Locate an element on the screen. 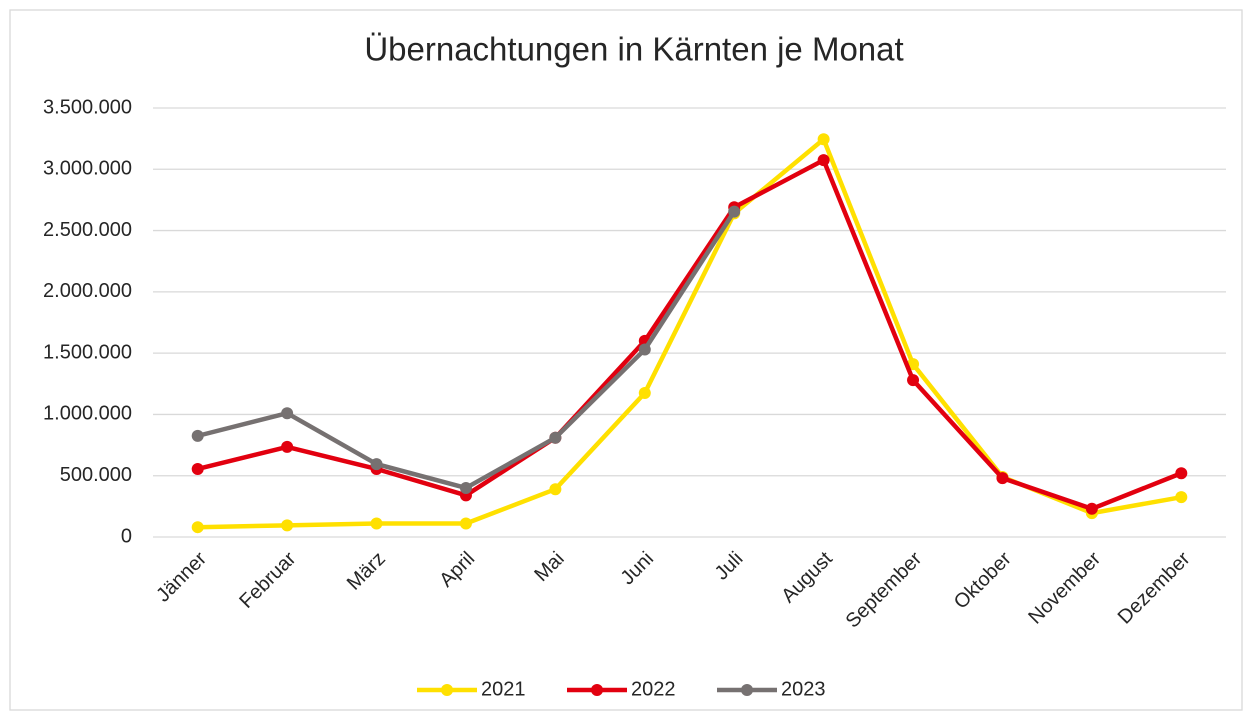 This screenshot has height=720, width=1252. y-tick-label: 2.500.000 is located at coordinates (87, 230).